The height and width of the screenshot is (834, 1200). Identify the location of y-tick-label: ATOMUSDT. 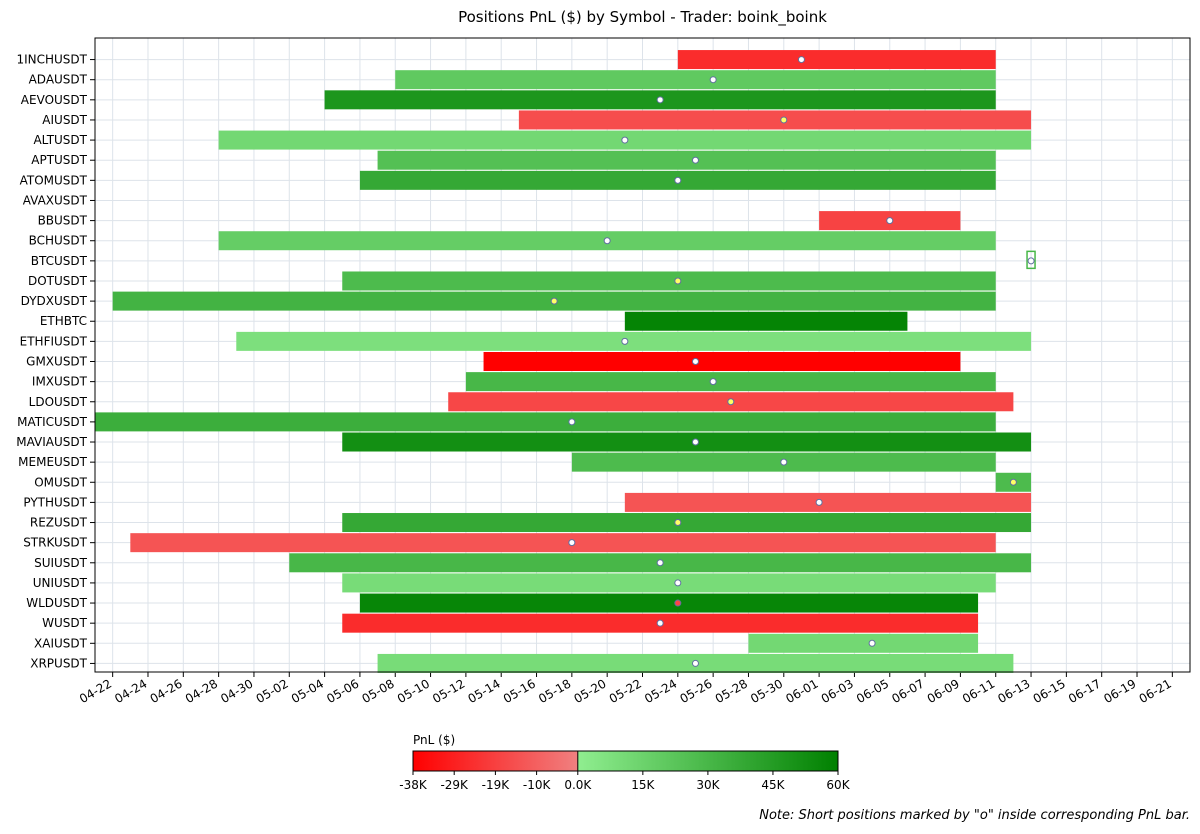
(54, 180).